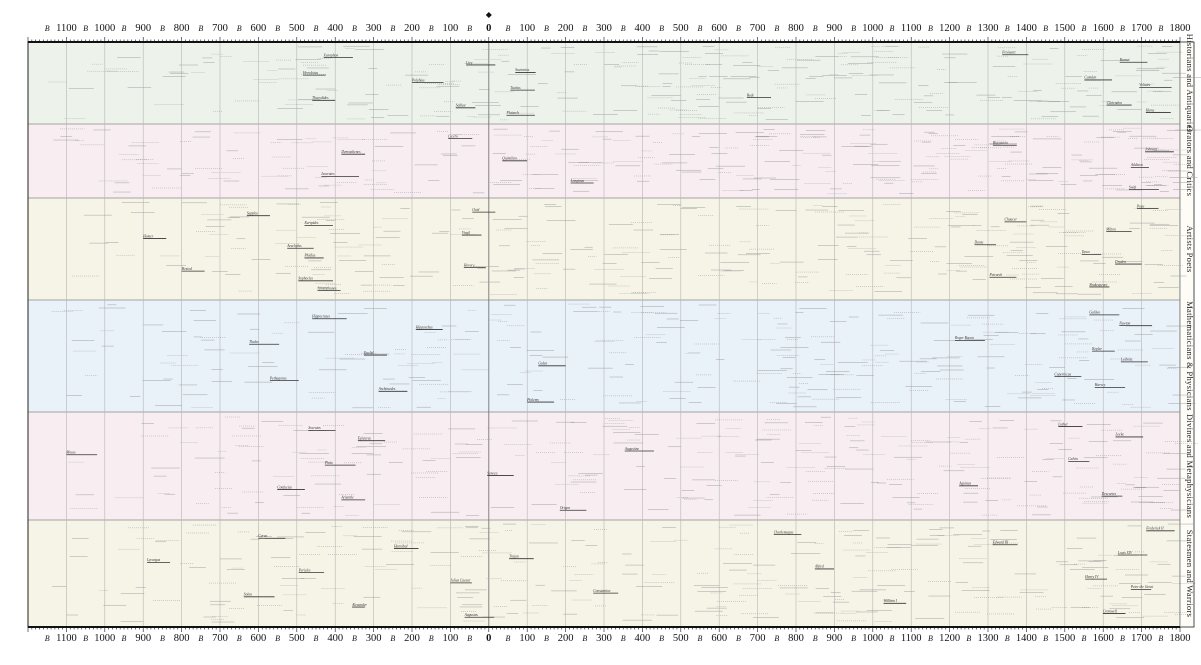  What do you see at coordinates (565, 508) in the screenshot?
I see `lifespan-label: Origen` at bounding box center [565, 508].